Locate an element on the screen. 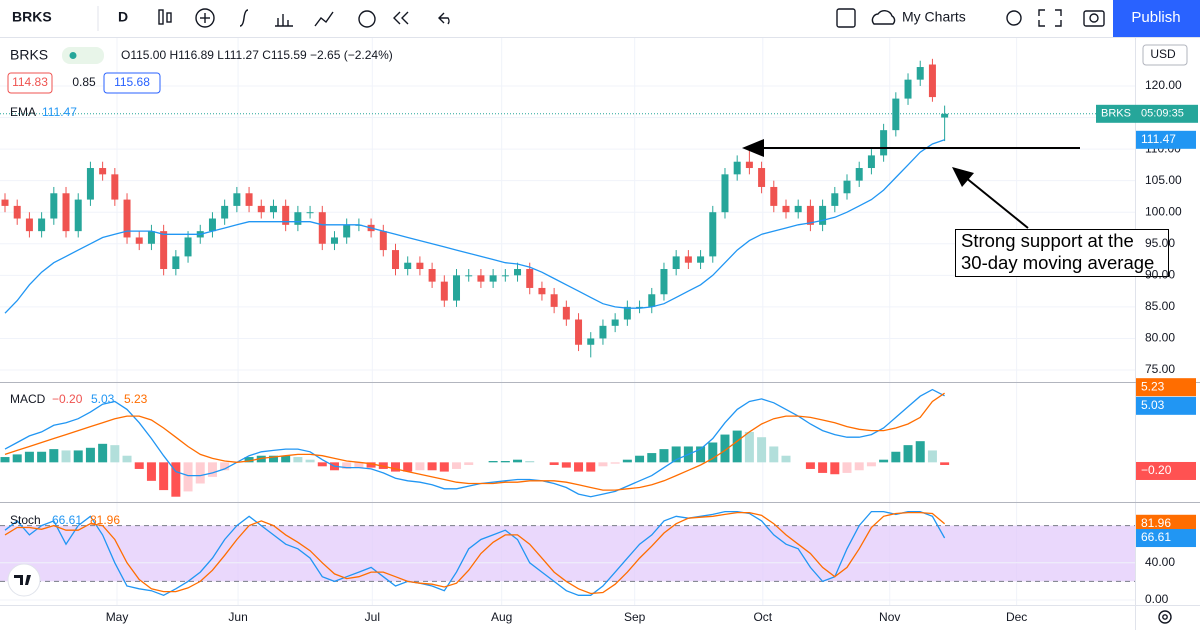  currency: USD is located at coordinates (1163, 54).